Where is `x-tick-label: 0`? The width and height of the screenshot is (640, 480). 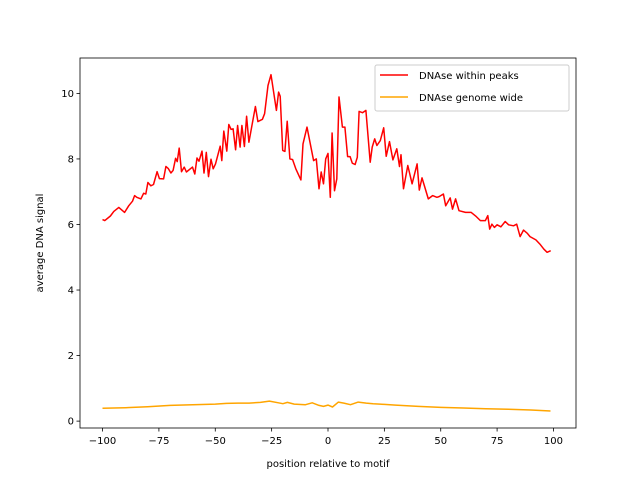 x-tick-label: 0 is located at coordinates (328, 441).